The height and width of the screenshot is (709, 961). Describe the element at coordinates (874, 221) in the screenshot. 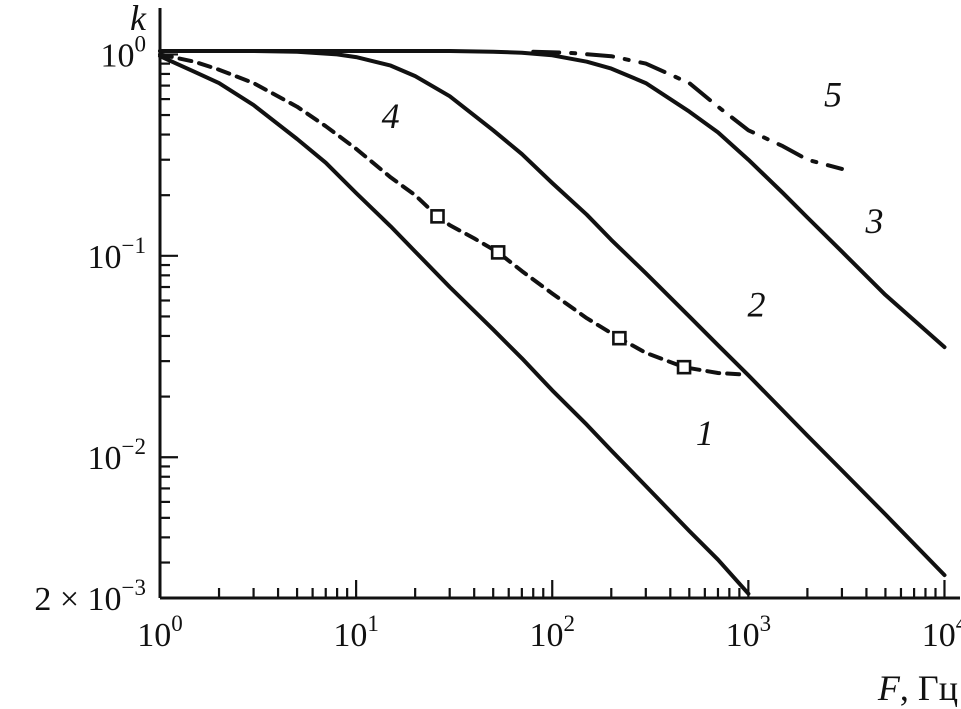

I see `curve-label-3: 3` at that location.